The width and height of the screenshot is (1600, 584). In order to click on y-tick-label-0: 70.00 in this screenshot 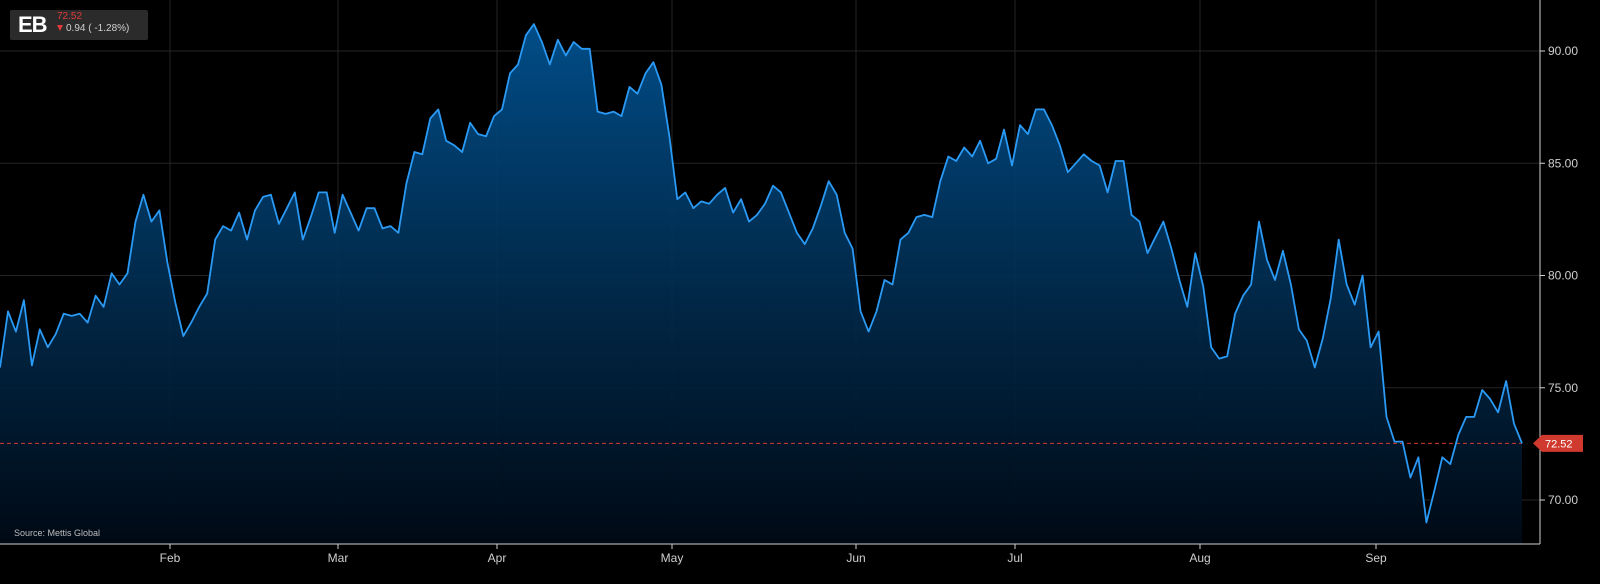, I will do `click(1563, 500)`.